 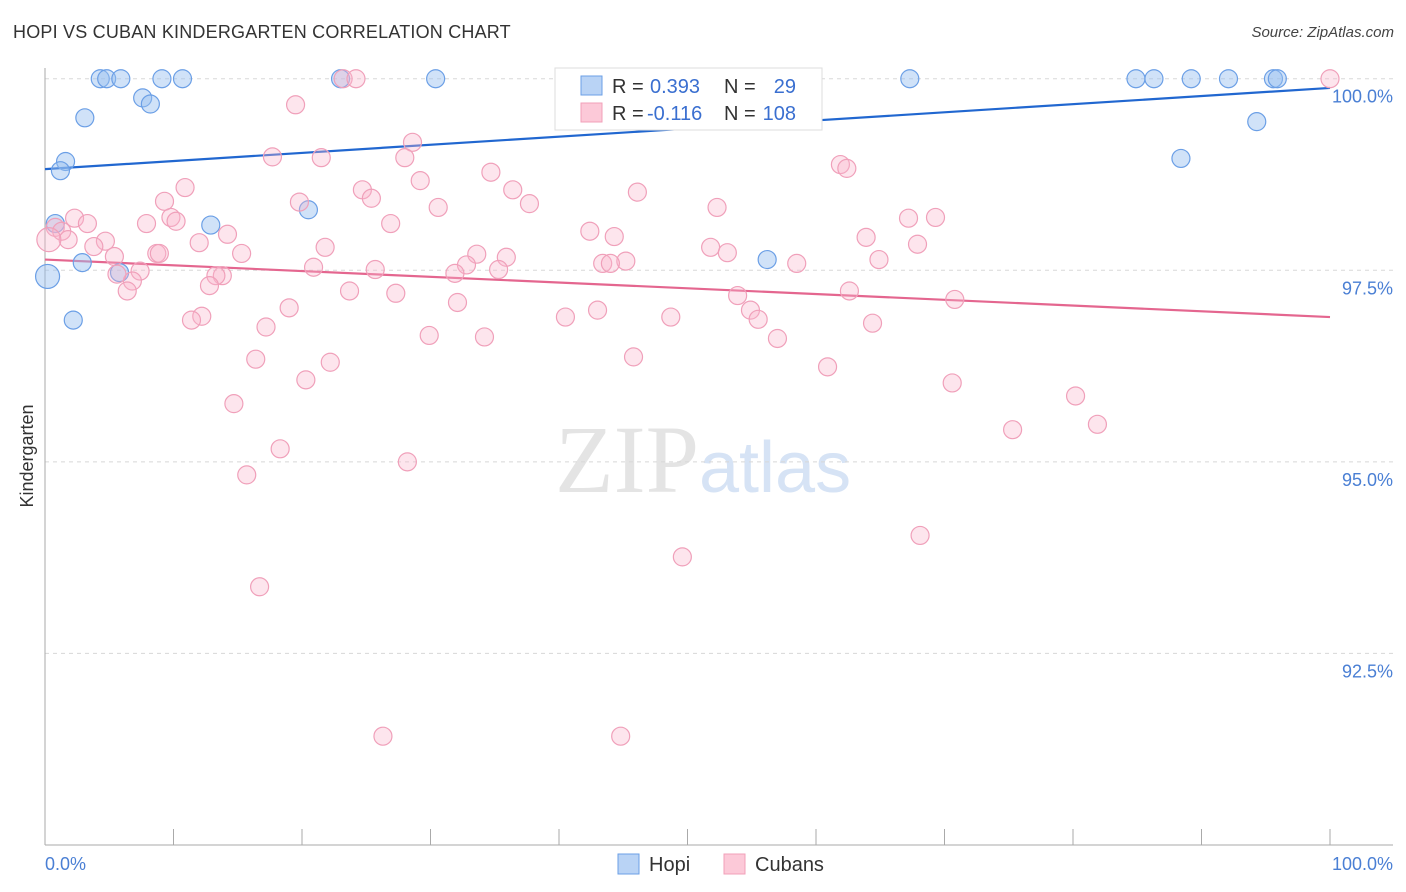 I want to click on source-label: Source: ZipAtlas.com, so click(x=1322, y=32).